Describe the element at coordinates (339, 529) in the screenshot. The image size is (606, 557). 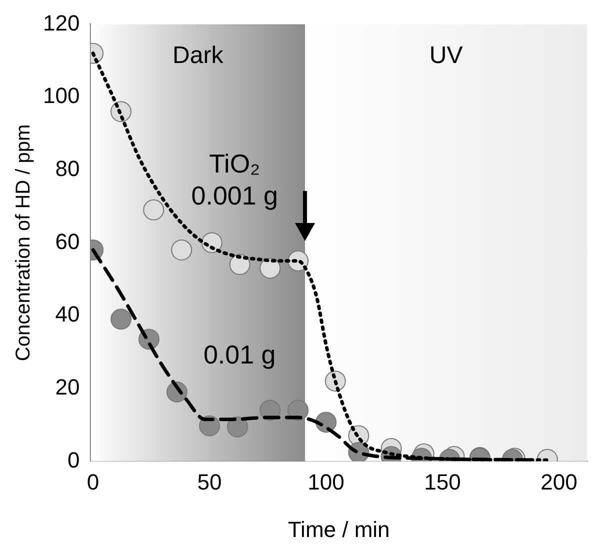
I see `x-axis-title: Time / min` at that location.